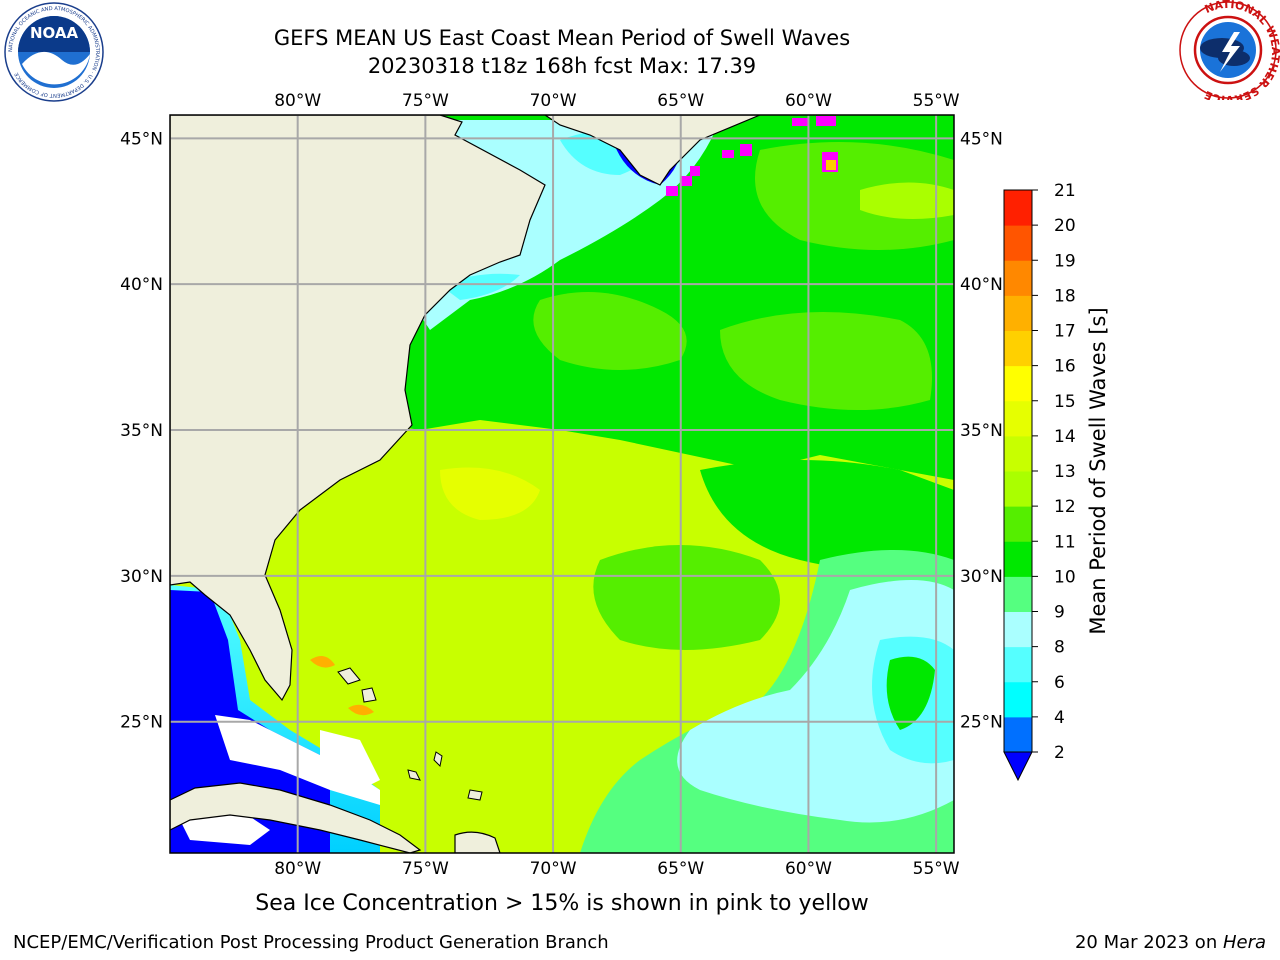 This screenshot has width=1280, height=960. What do you see at coordinates (1098, 470) in the screenshot?
I see `colorbar-label: Mean Period of Swell Waves [s]` at bounding box center [1098, 470].